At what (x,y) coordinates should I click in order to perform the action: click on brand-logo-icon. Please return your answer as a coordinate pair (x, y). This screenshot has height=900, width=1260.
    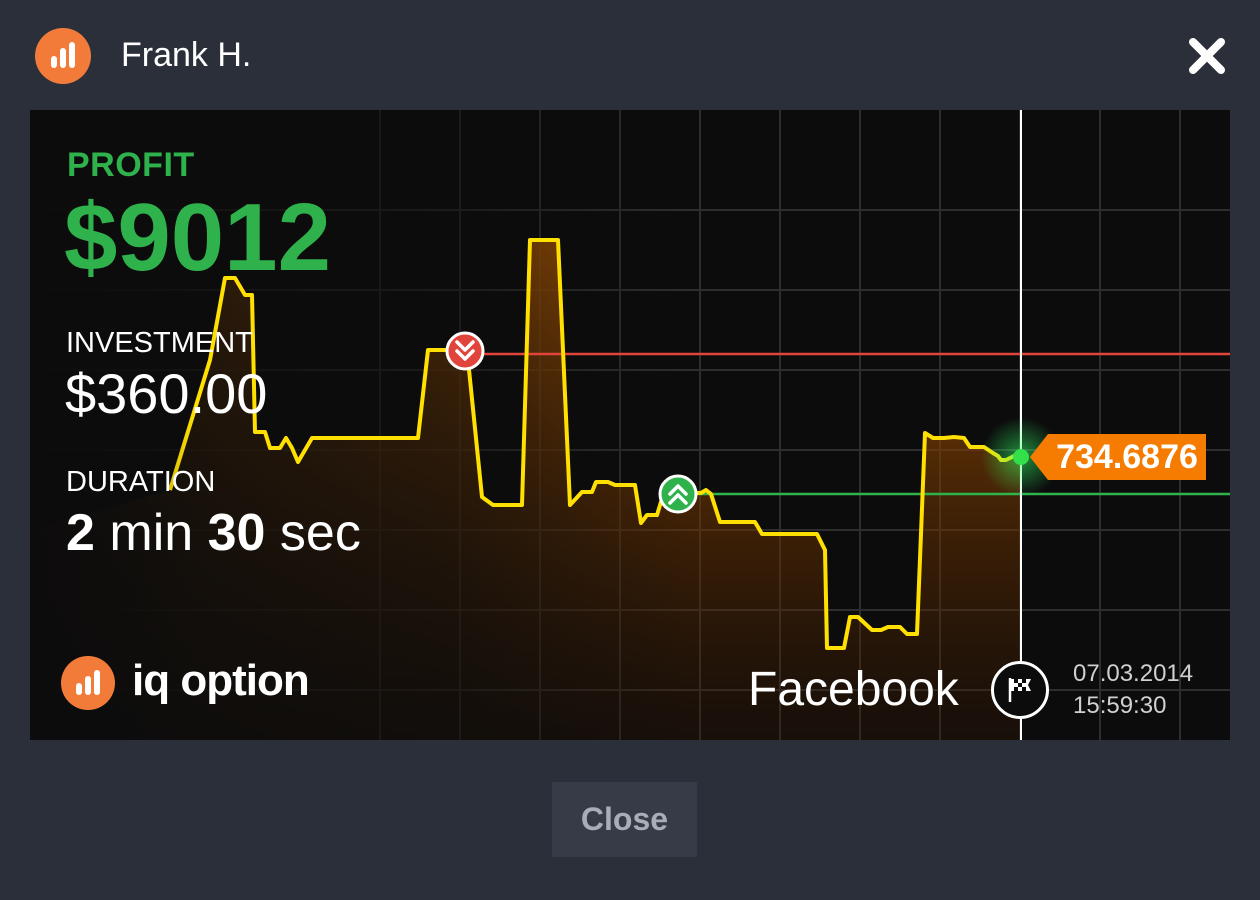
    Looking at the image, I should click on (88, 683).